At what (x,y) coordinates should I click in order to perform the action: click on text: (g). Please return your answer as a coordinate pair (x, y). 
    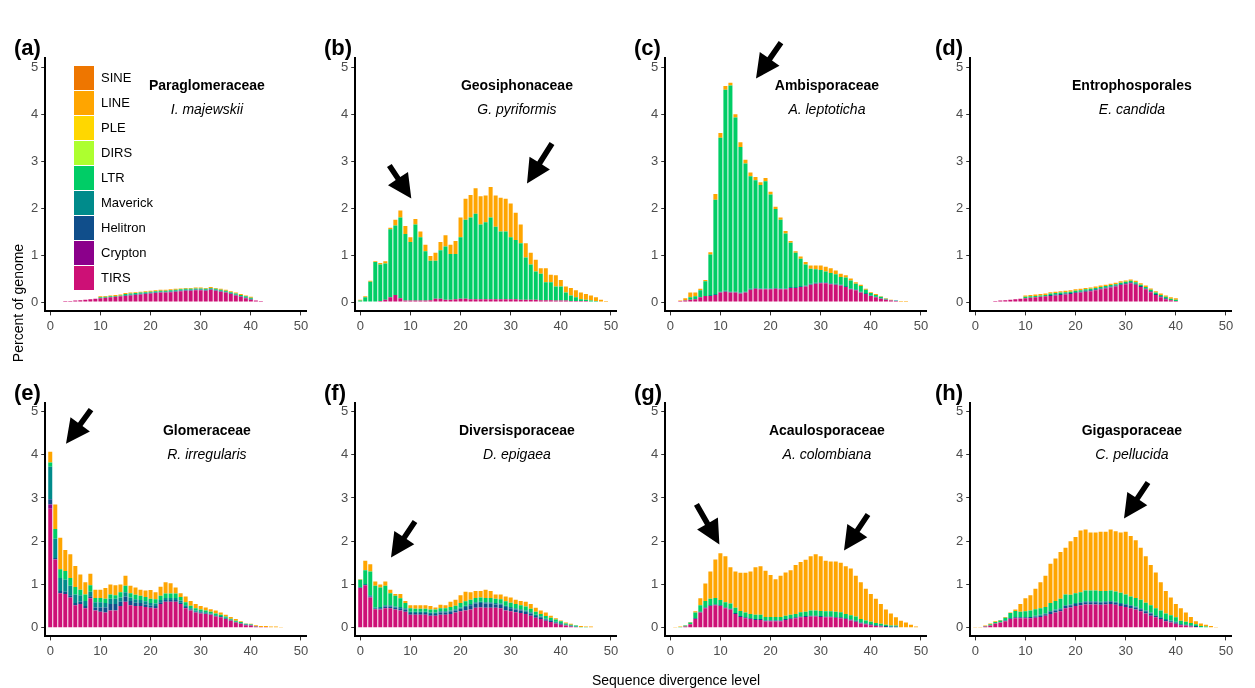
    Looking at the image, I should click on (648, 393).